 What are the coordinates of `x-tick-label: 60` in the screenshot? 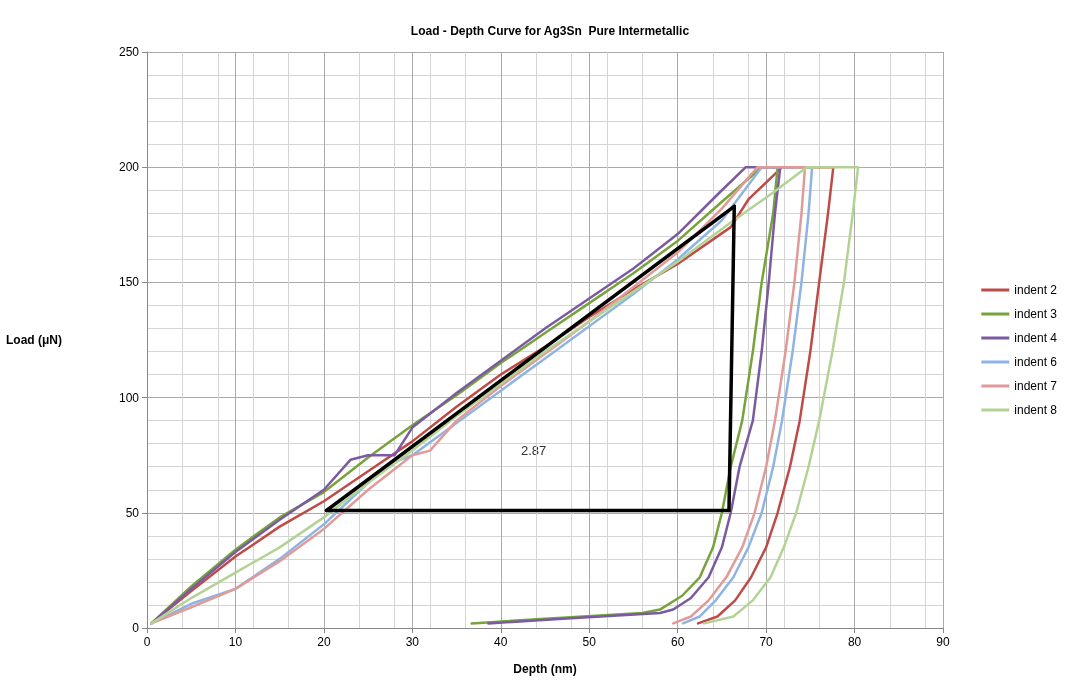 It's located at (677, 642).